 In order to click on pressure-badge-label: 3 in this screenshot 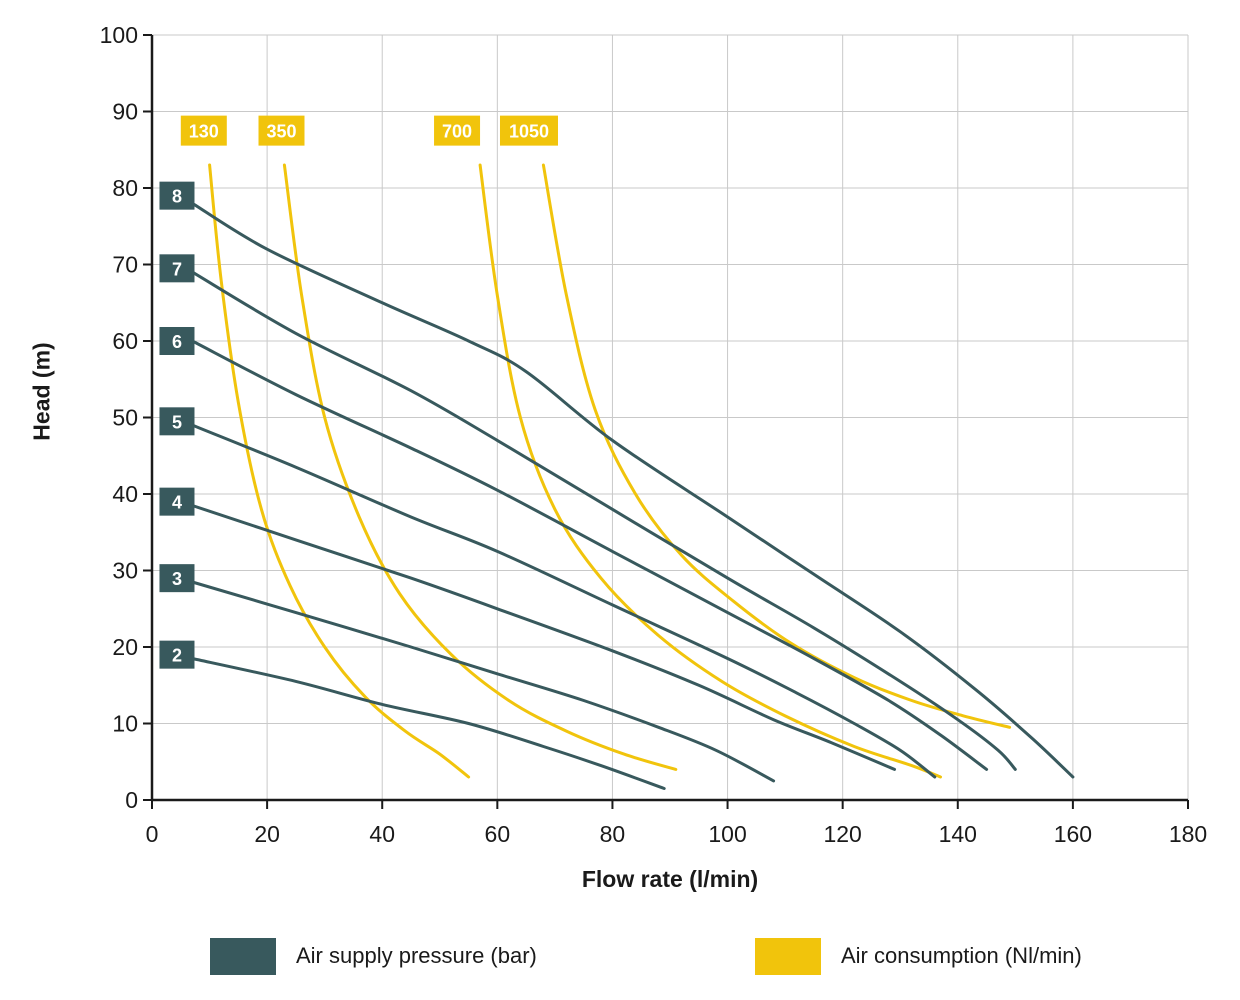, I will do `click(177, 579)`.